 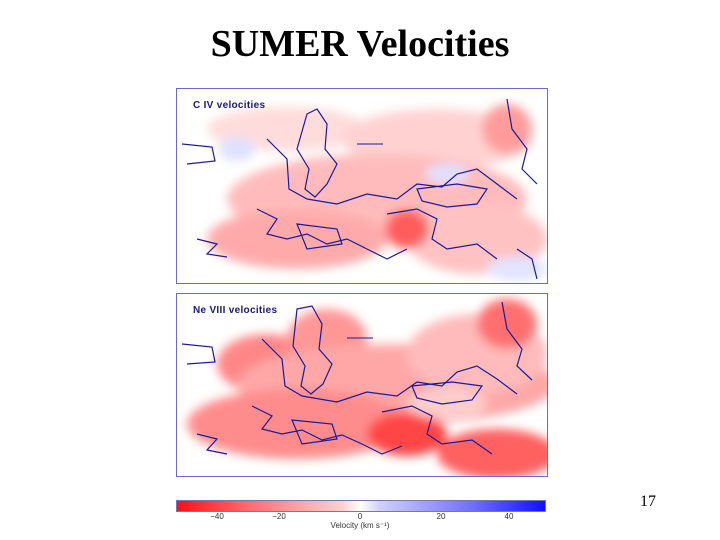 What do you see at coordinates (361, 506) in the screenshot?
I see `colorbar-gradient` at bounding box center [361, 506].